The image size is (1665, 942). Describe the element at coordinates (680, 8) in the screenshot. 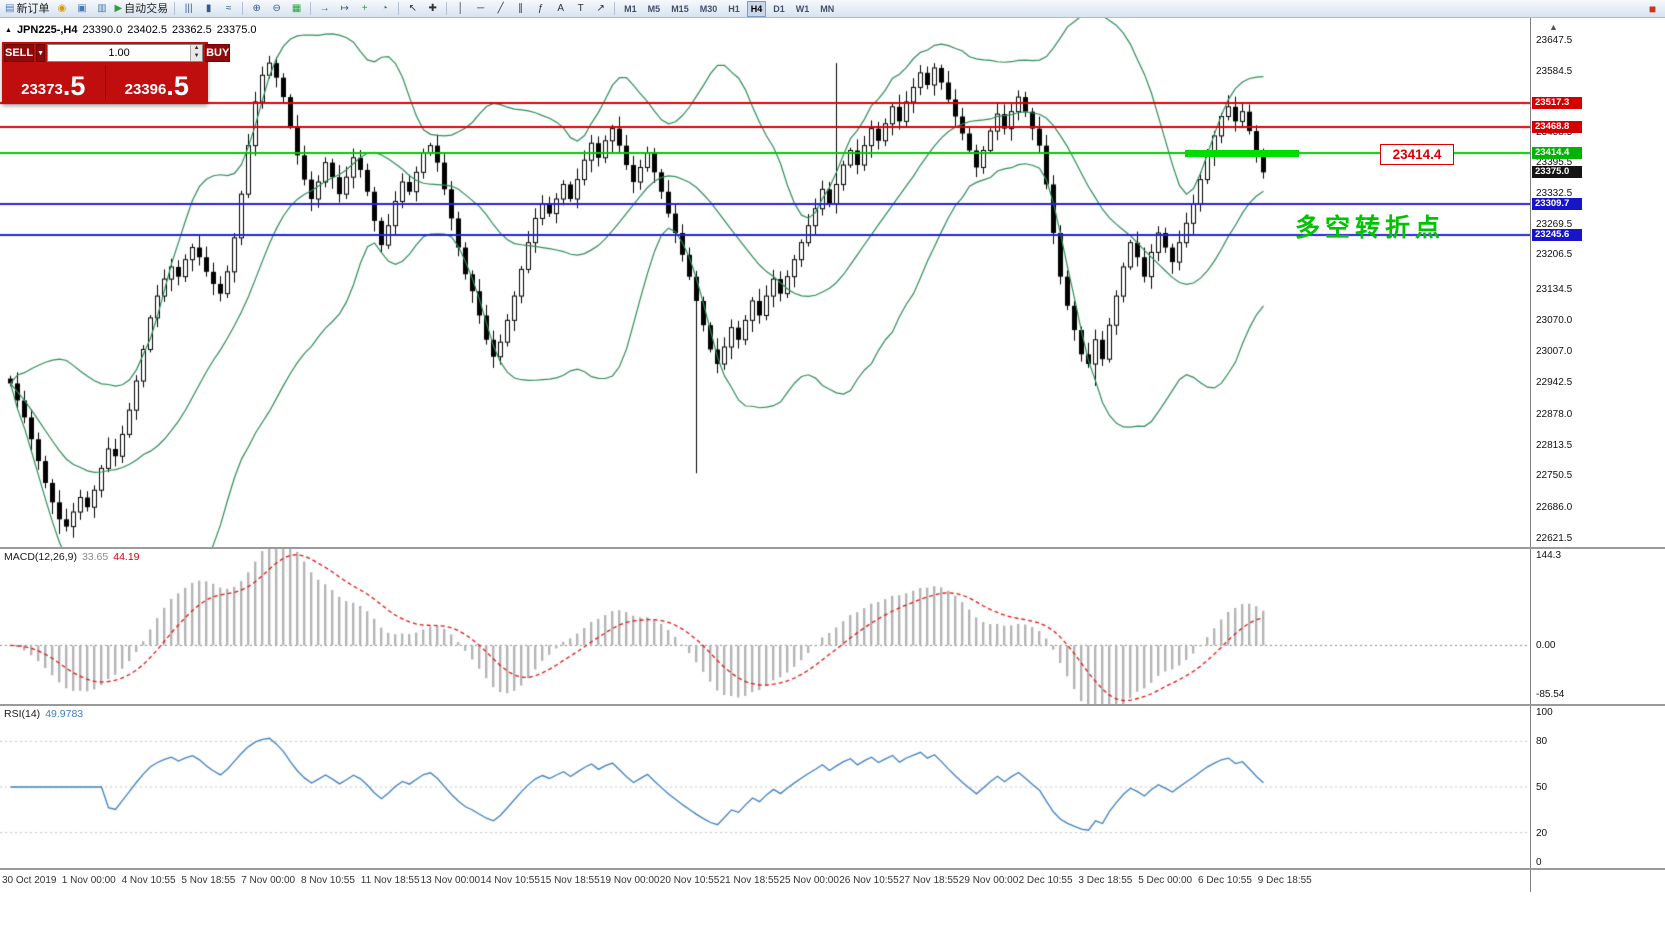

I see `timeframe-button-m15: M15` at that location.